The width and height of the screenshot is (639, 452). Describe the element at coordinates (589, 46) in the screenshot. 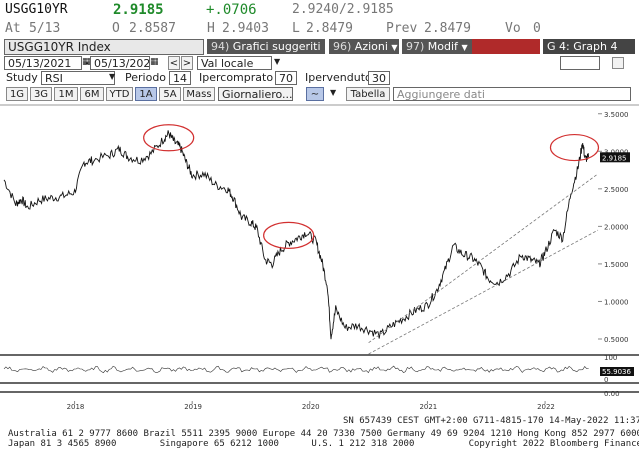

I see `graph-tab: G 4: Graph 4` at that location.